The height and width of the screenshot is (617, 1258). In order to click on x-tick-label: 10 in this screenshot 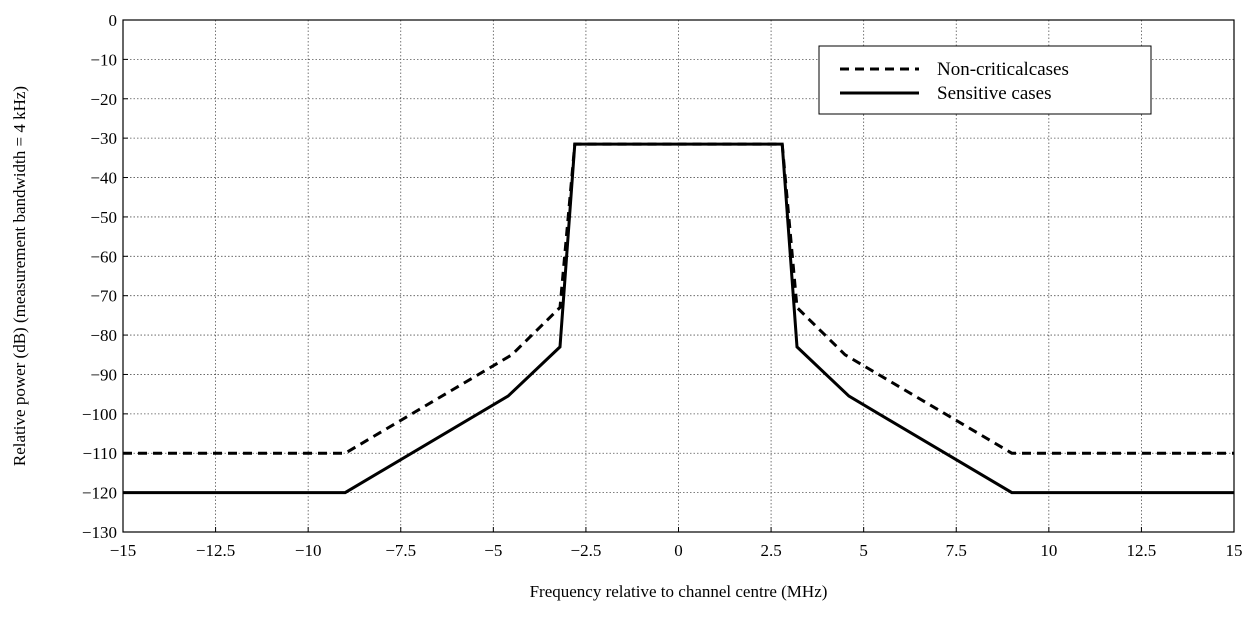, I will do `click(1048, 550)`.